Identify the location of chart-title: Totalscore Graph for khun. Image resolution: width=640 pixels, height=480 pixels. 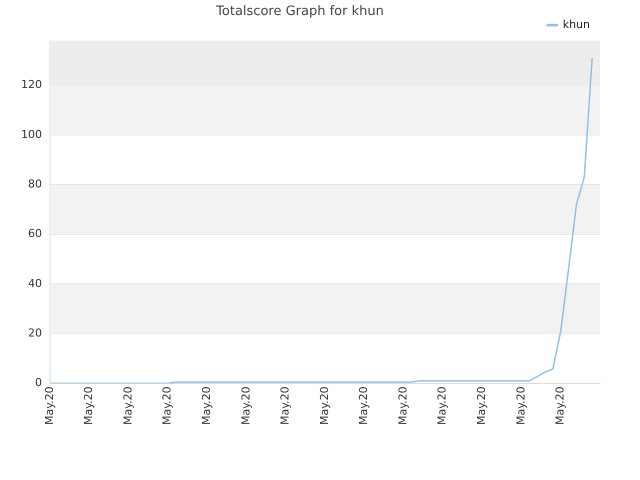
(299, 12).